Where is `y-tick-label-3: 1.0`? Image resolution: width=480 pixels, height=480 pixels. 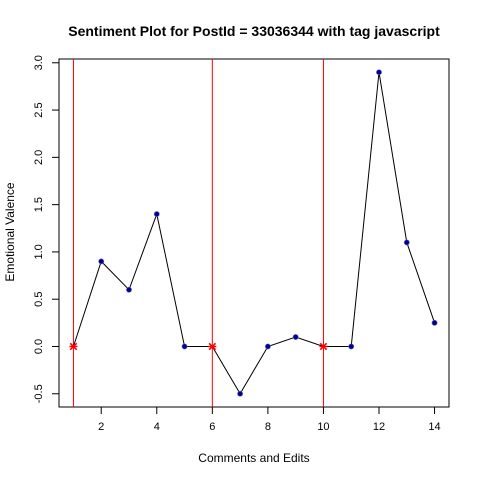 y-tick-label-3: 1.0 is located at coordinates (39, 251).